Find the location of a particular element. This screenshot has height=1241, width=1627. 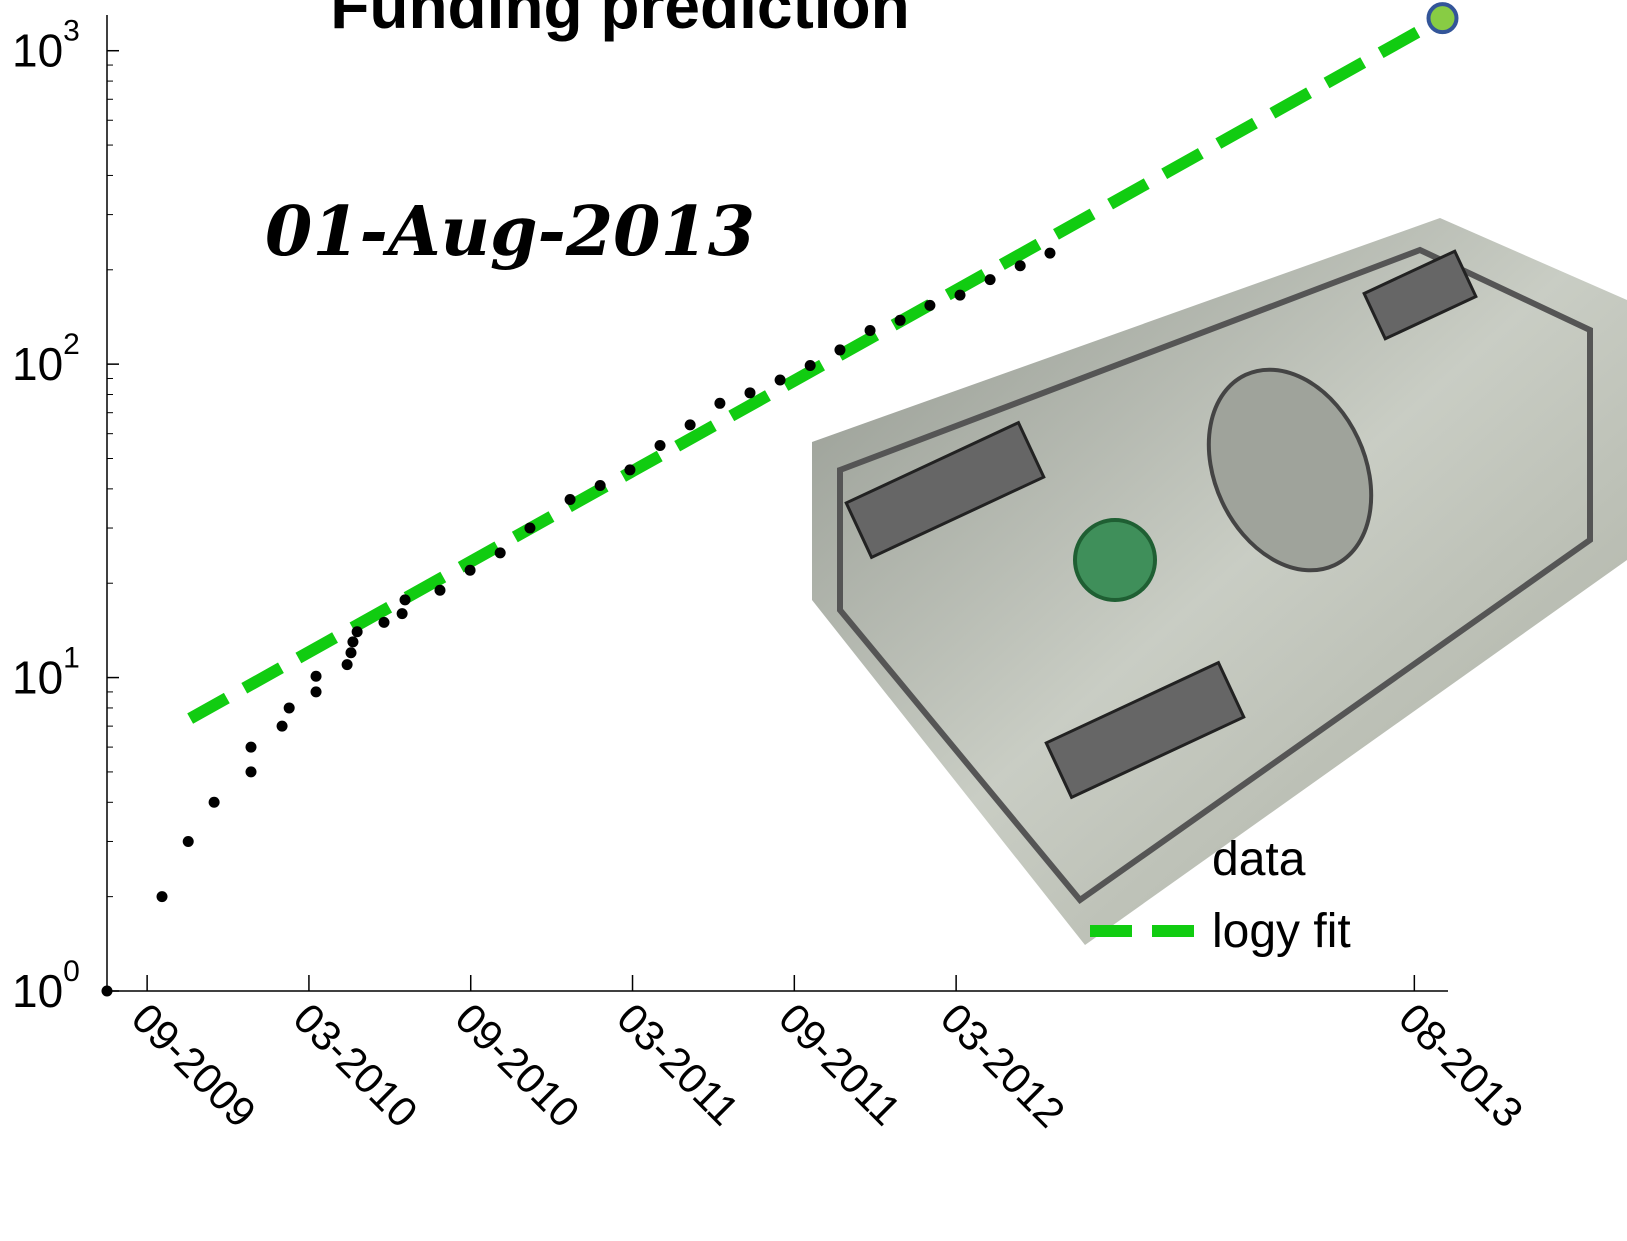

chart-title: Funding prediction is located at coordinates (619, 21).